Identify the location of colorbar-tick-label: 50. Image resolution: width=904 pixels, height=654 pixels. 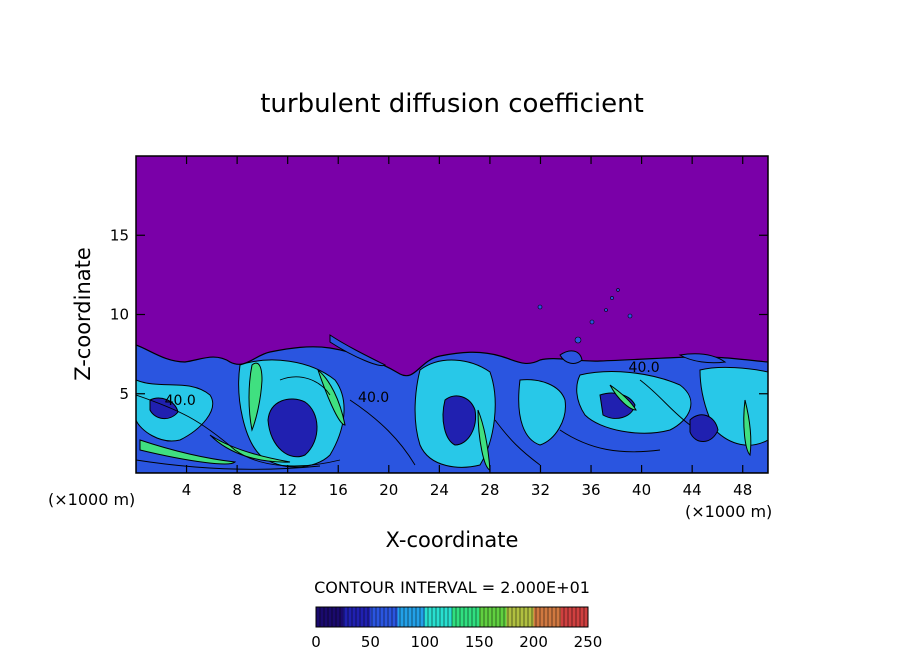
(370, 642).